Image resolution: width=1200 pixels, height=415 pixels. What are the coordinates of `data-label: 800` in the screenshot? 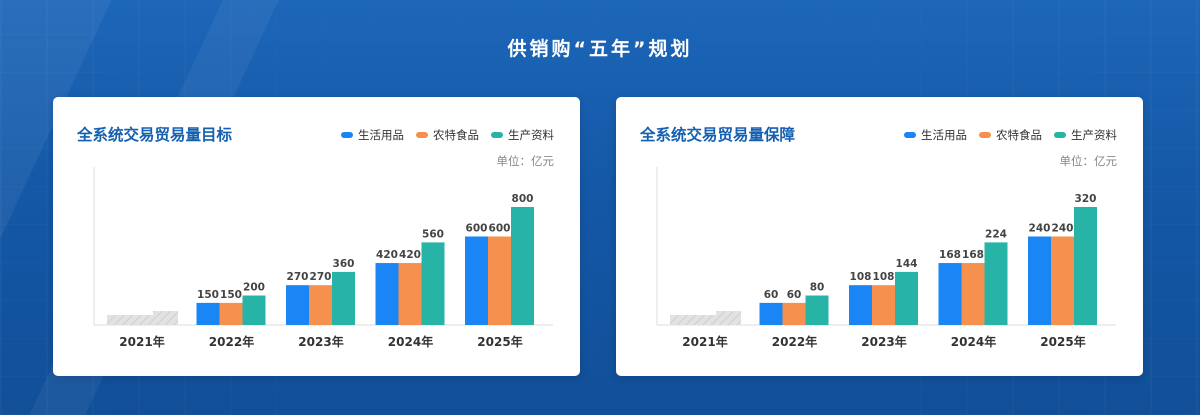 It's located at (523, 199).